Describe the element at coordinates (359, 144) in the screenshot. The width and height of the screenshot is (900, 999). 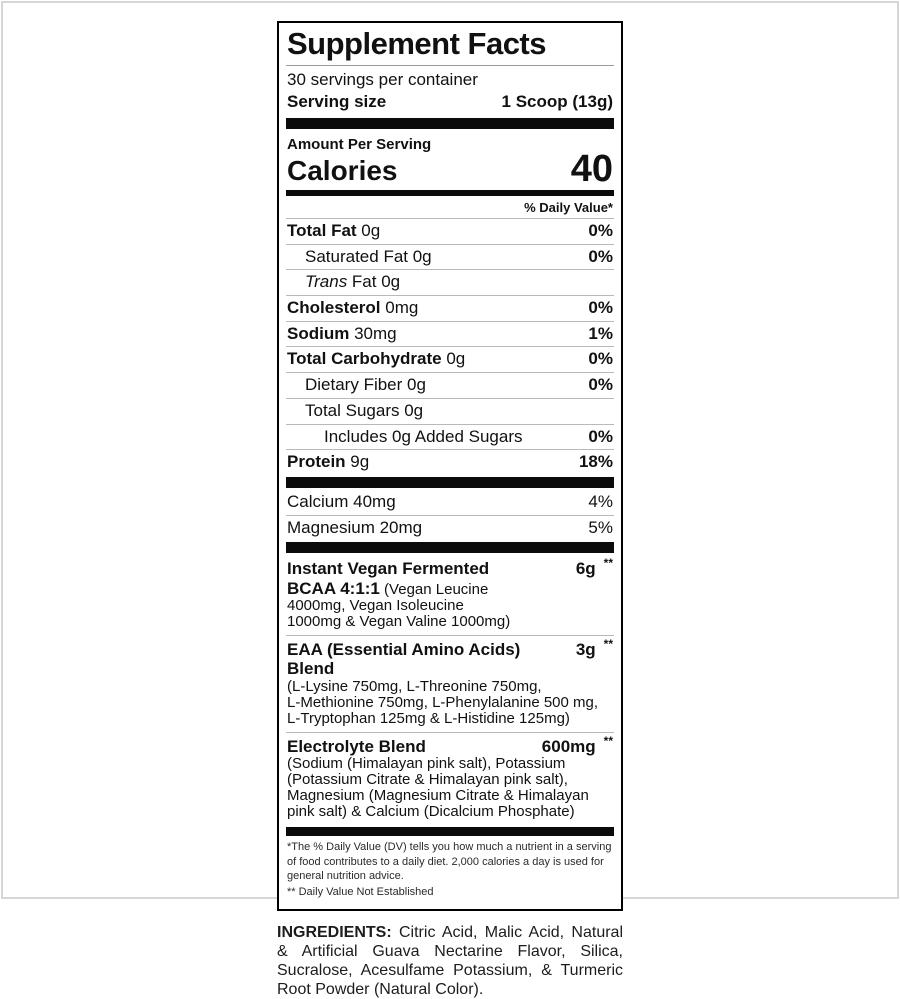
I see `amount-per-serving-label: Amount Per Serving` at that location.